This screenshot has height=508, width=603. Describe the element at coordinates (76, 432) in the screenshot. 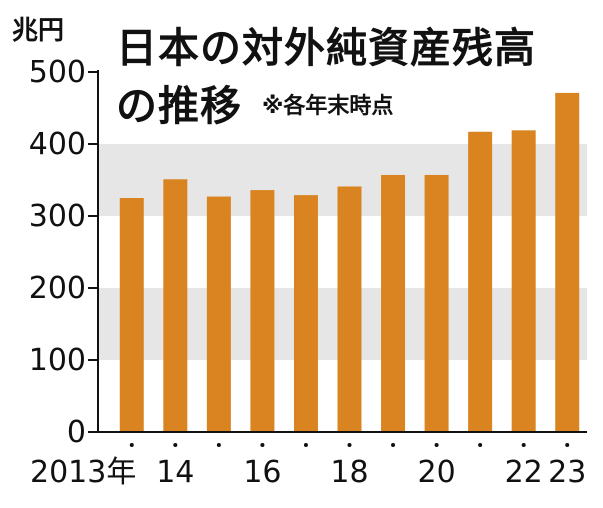

I see `y-tick-label: 0` at that location.